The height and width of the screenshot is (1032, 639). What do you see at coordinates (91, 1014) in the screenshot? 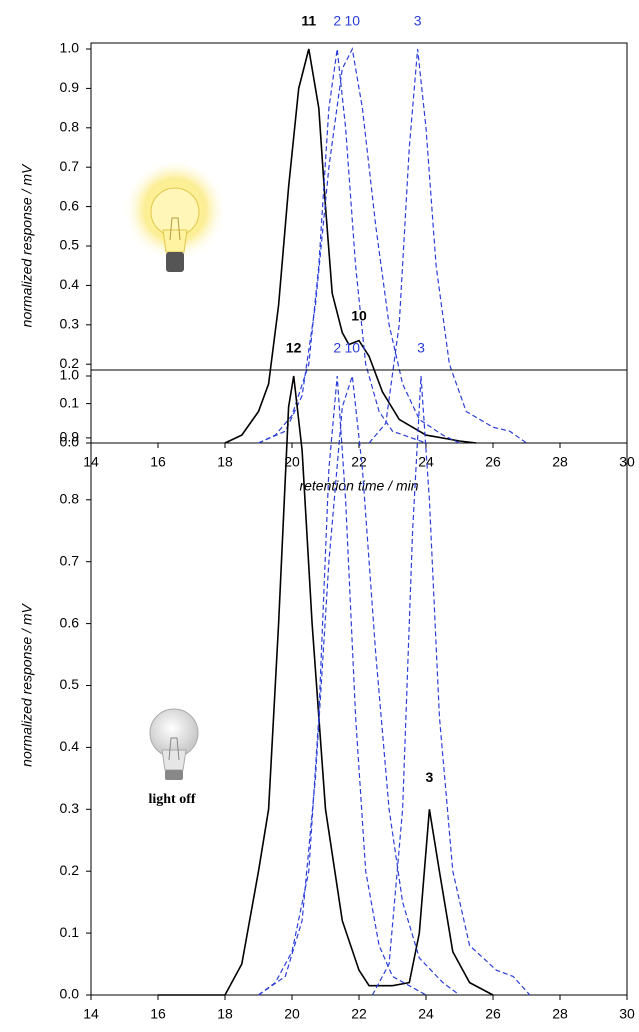
I see `x-tick-label: 14` at bounding box center [91, 1014].